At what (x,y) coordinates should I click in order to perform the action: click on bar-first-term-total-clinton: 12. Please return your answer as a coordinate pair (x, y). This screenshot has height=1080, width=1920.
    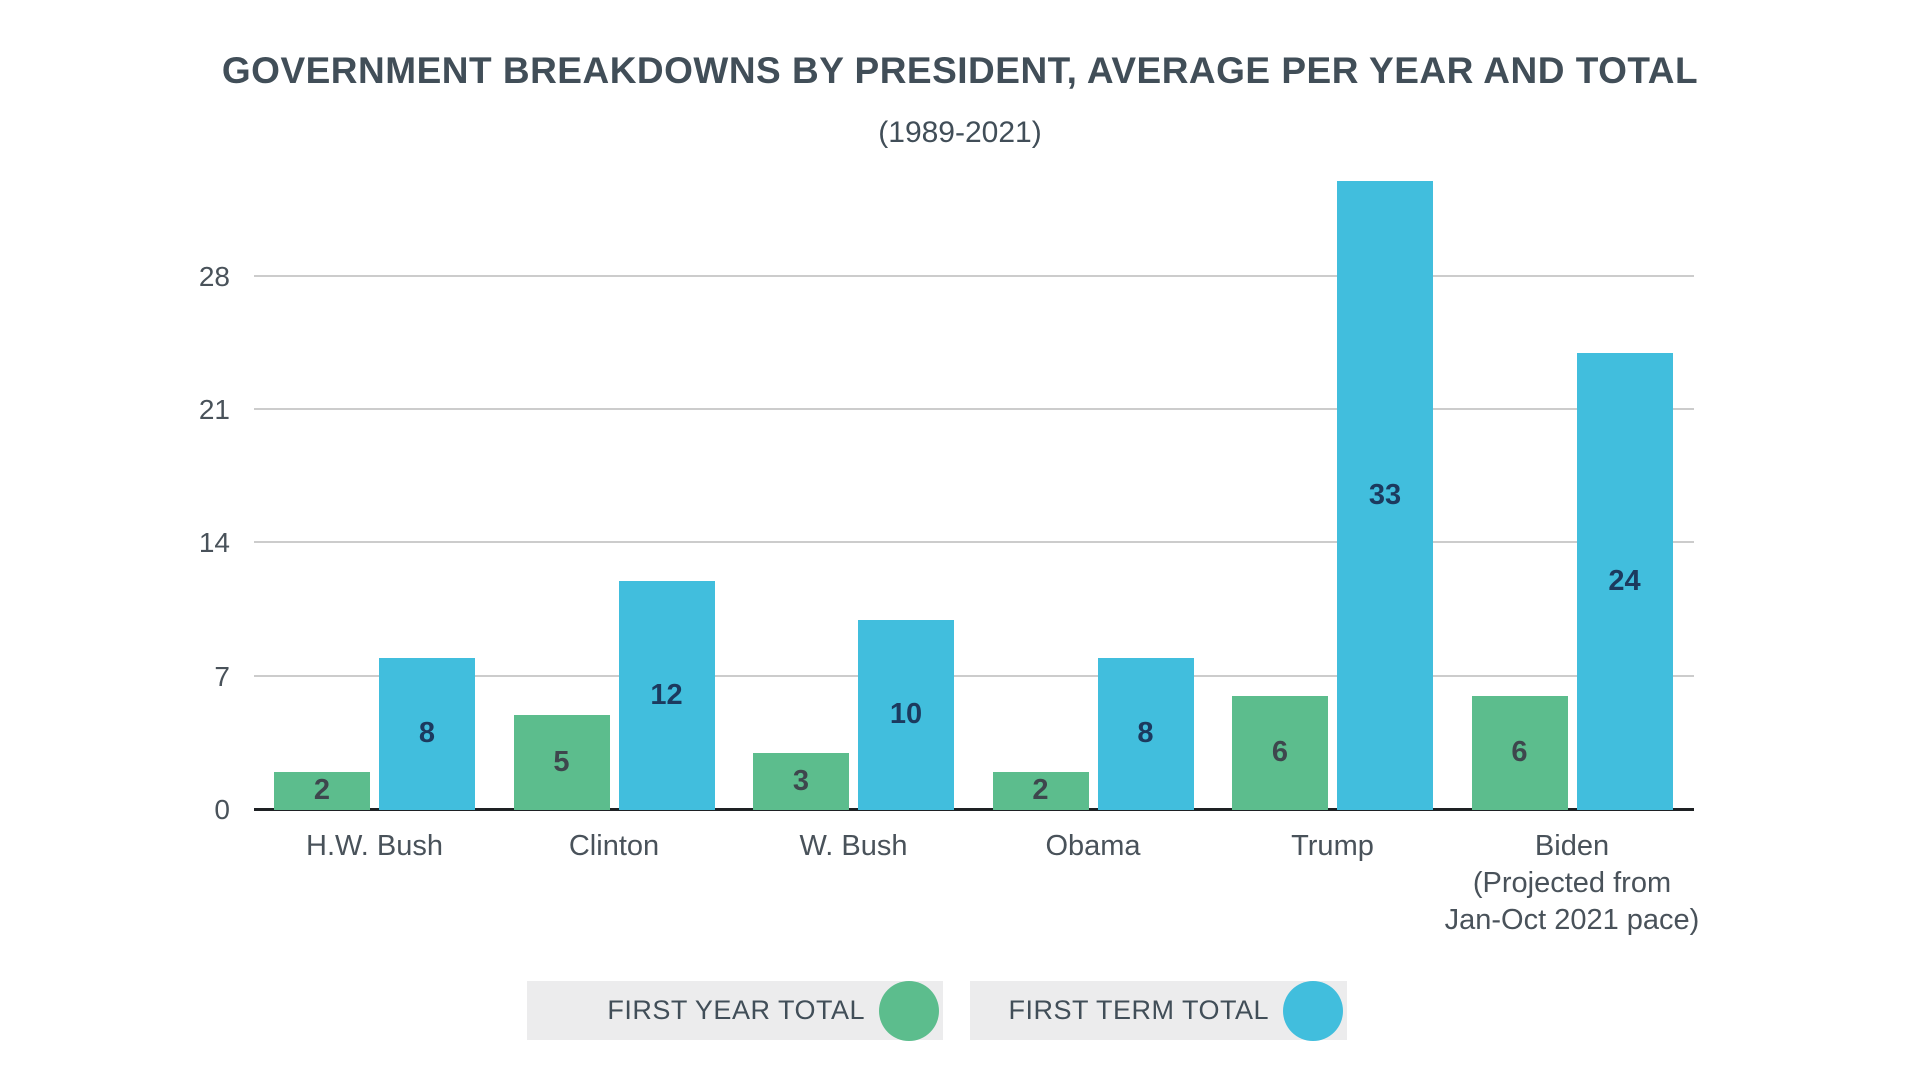
    Looking at the image, I should click on (666, 695).